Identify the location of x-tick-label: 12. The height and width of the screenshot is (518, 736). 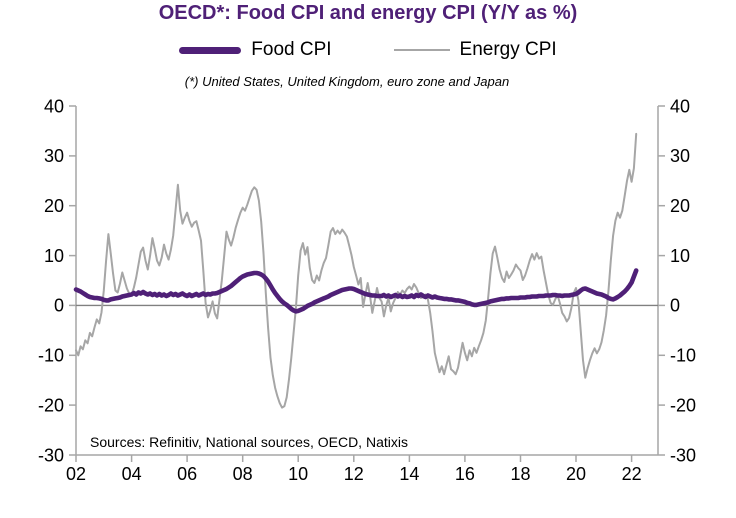
(354, 474).